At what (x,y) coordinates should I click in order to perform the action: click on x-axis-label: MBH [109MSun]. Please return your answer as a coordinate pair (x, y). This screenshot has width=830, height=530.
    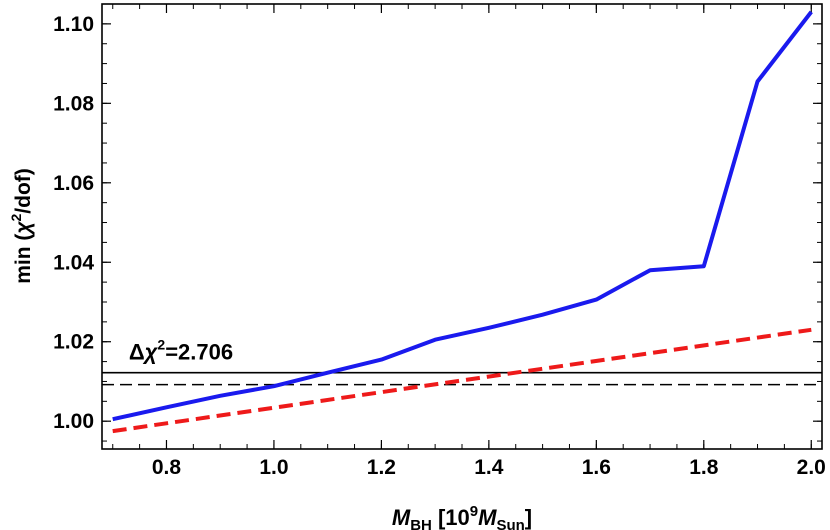
    Looking at the image, I should click on (462, 516).